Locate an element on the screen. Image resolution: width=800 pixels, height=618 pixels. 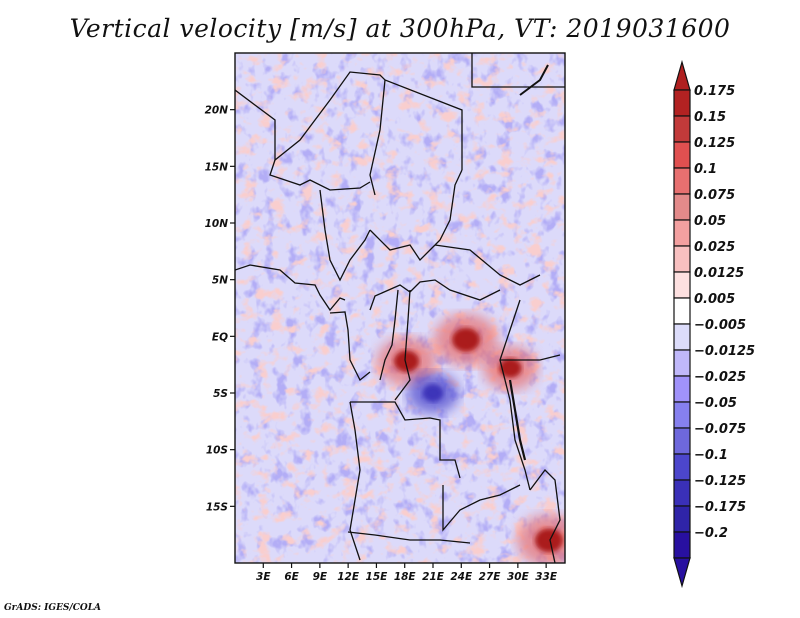
border-drc-east is located at coordinates (402, 345).